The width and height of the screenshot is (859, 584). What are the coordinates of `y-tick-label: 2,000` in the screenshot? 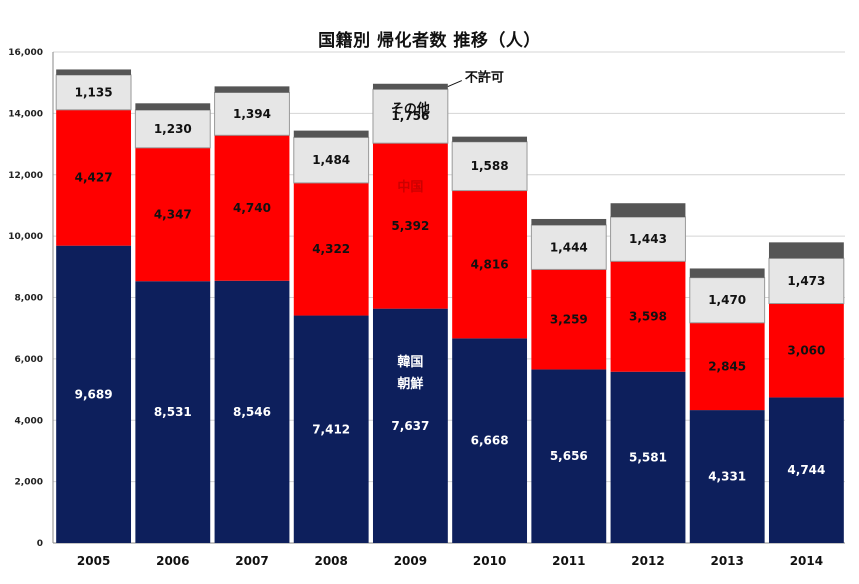 It's located at (29, 483).